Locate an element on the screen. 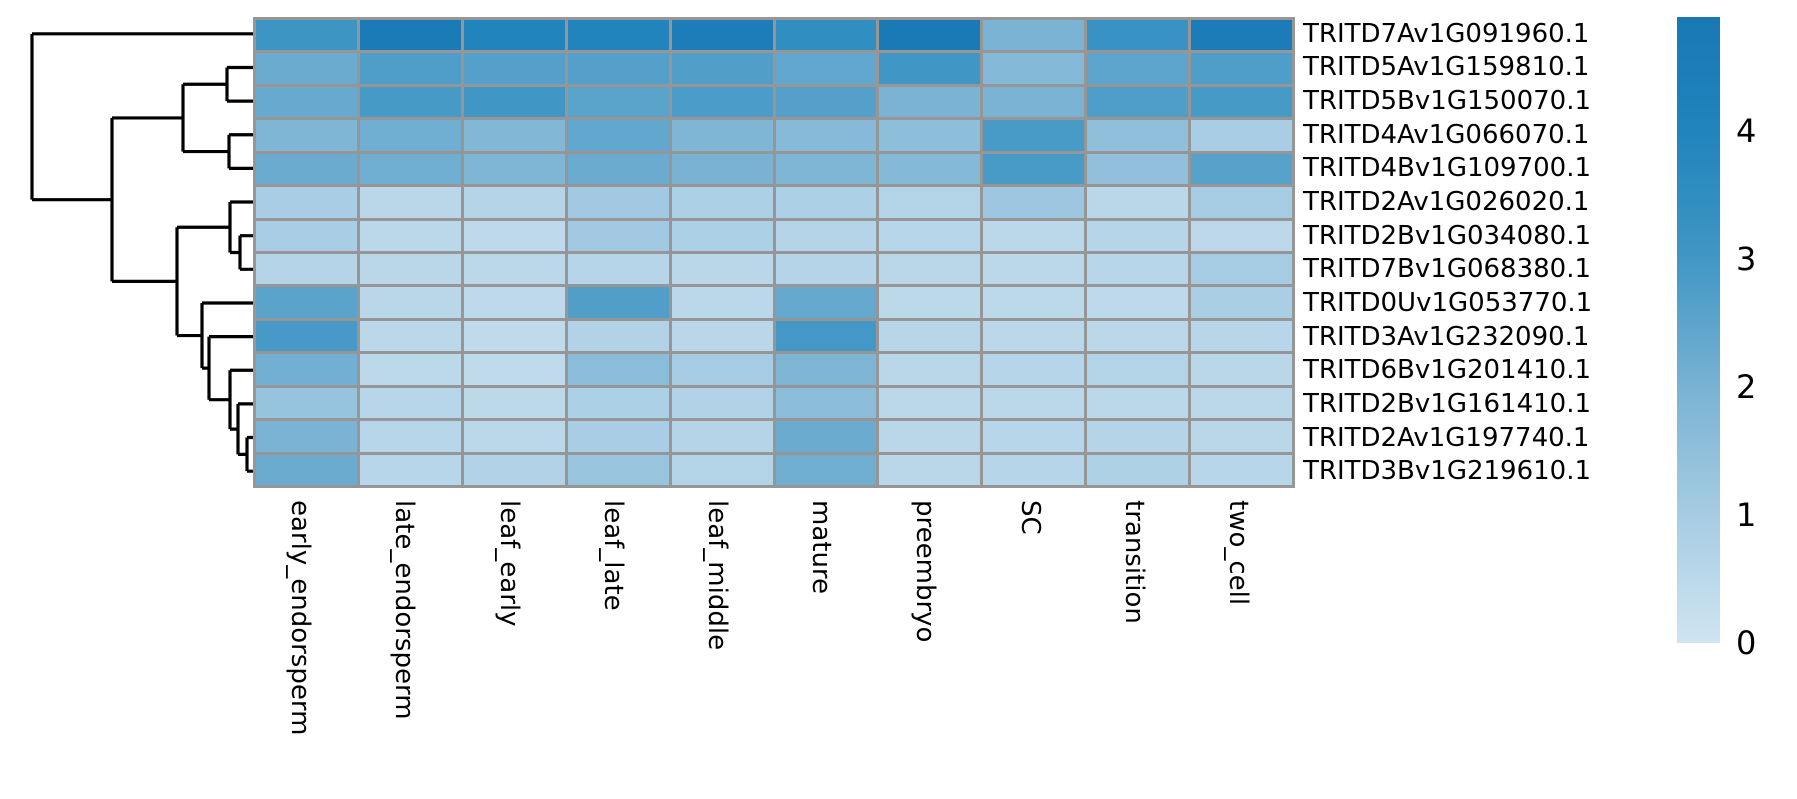  colorbar-tick-label: 1 is located at coordinates (1746, 514).